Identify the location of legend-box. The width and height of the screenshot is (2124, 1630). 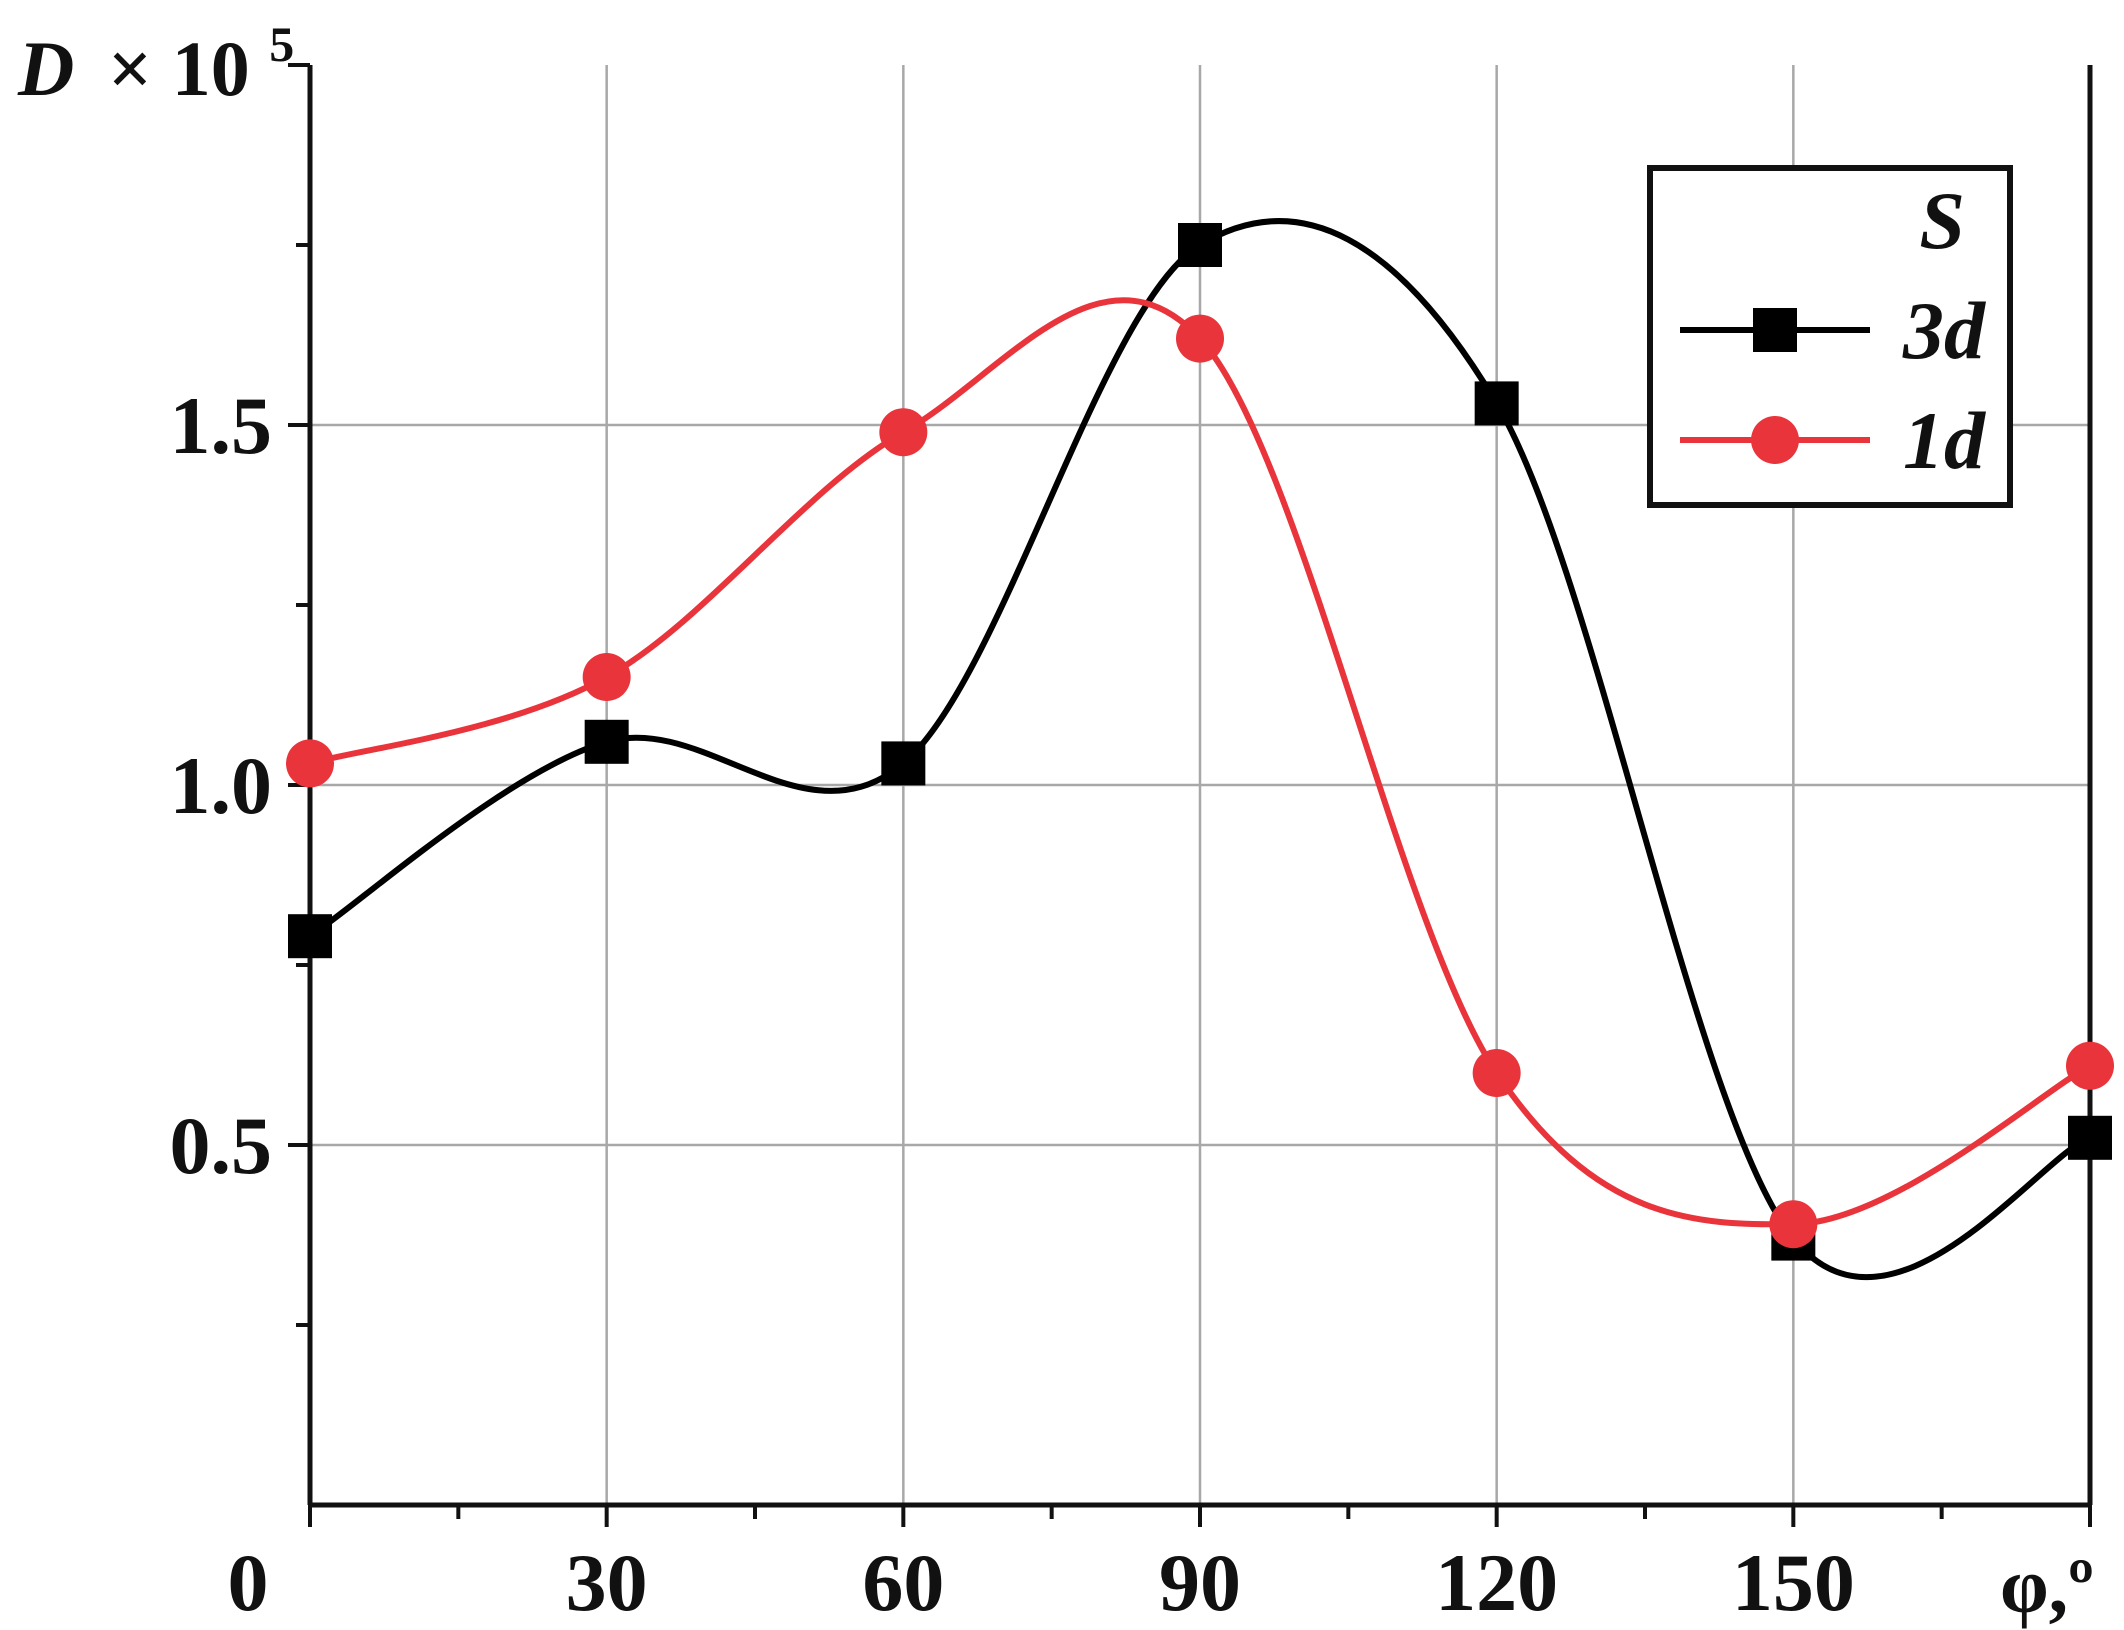
(1830, 336).